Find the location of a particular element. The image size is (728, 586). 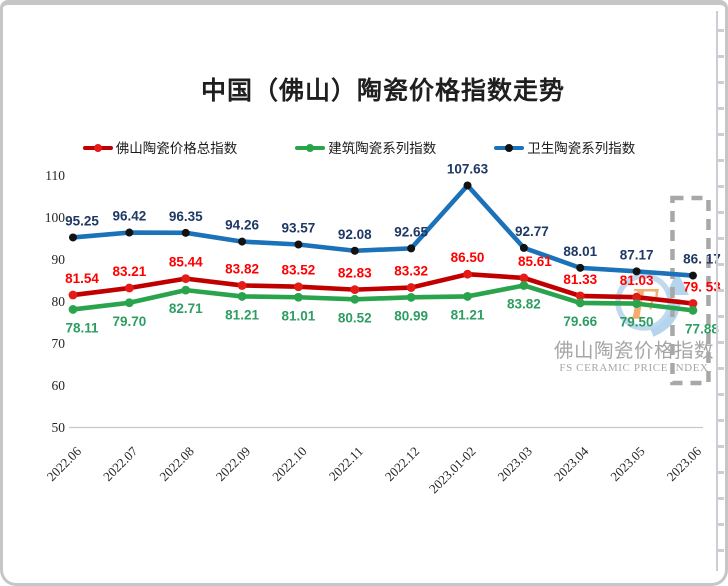

legend-label: 建筑陶瓷系列指数 is located at coordinates (382, 148).